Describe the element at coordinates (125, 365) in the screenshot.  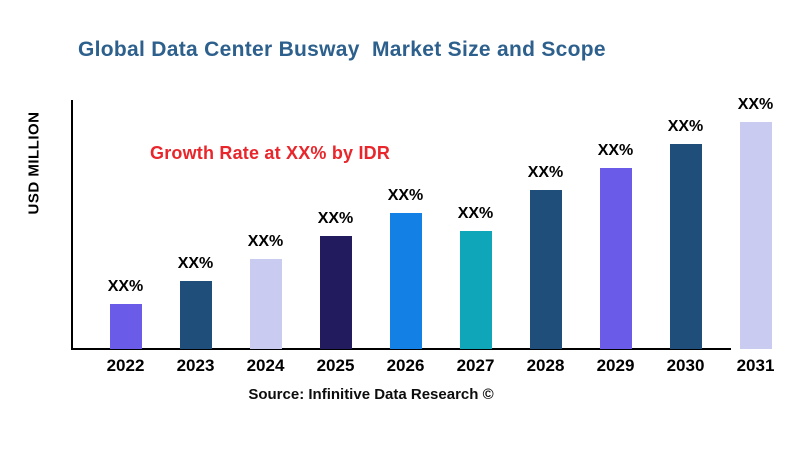
I see `x-tick-label-2022: 2022` at that location.